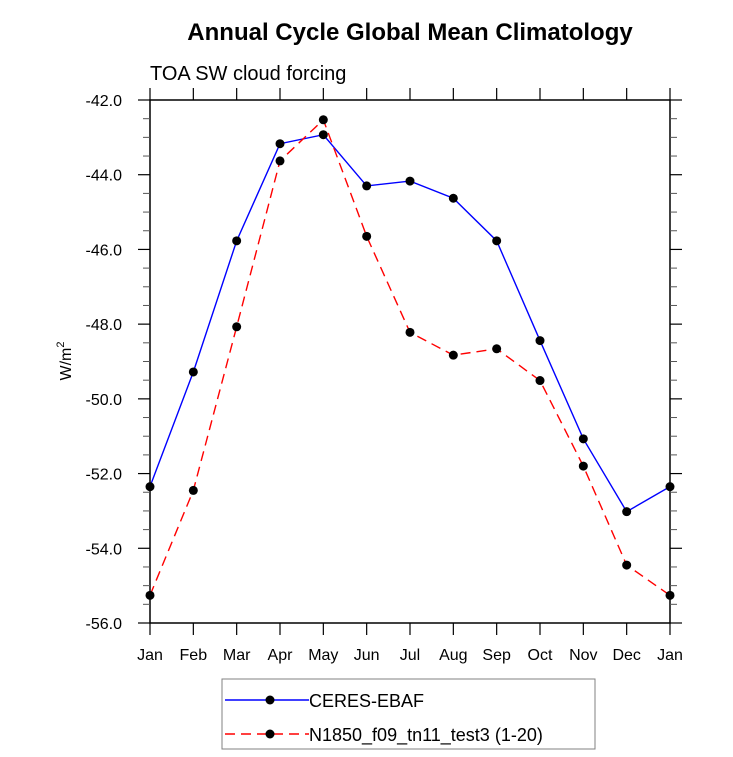 The width and height of the screenshot is (733, 757). Describe the element at coordinates (426, 735) in the screenshot. I see `legend-label: N1850_f09_tn11_test3 (1-20)` at that location.